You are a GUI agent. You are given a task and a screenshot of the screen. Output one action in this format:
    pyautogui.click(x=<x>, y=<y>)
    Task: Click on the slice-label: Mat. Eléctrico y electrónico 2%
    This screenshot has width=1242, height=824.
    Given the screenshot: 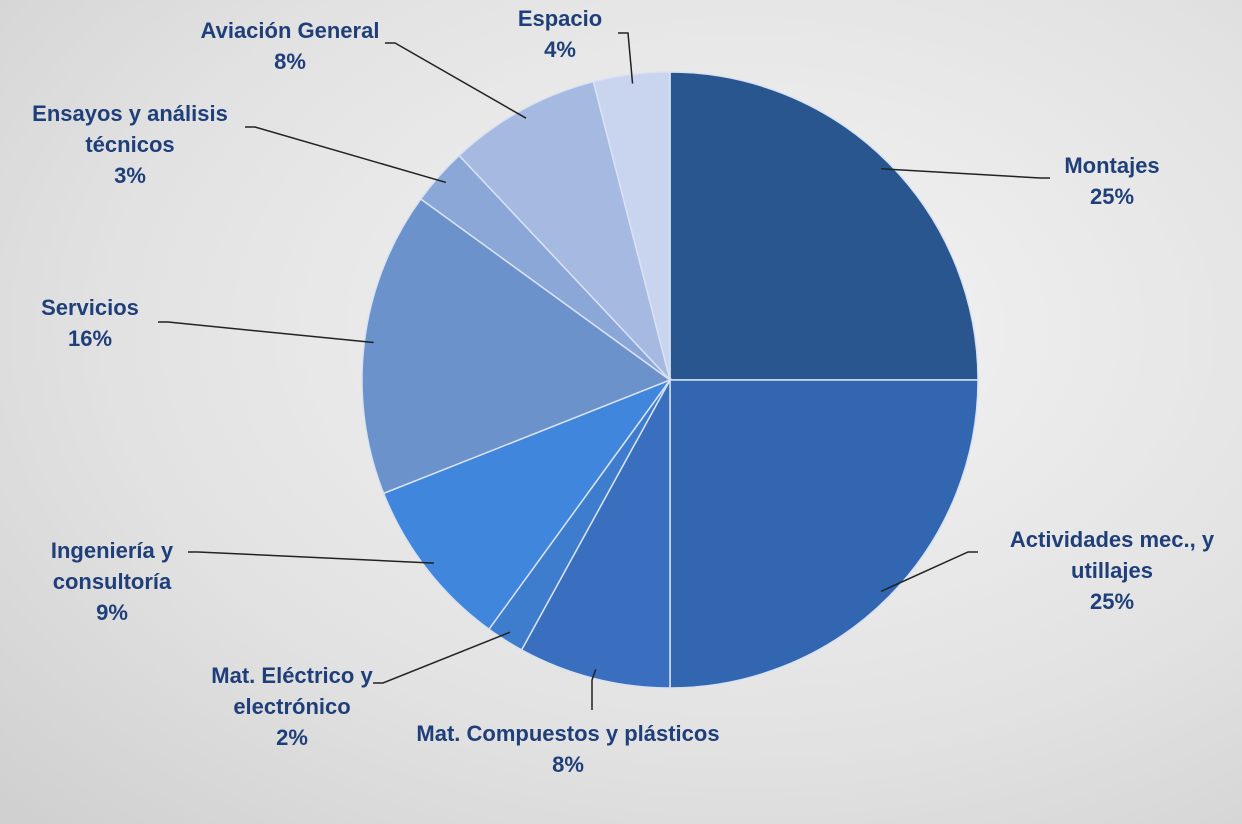 What is the action you would take?
    pyautogui.click(x=292, y=706)
    